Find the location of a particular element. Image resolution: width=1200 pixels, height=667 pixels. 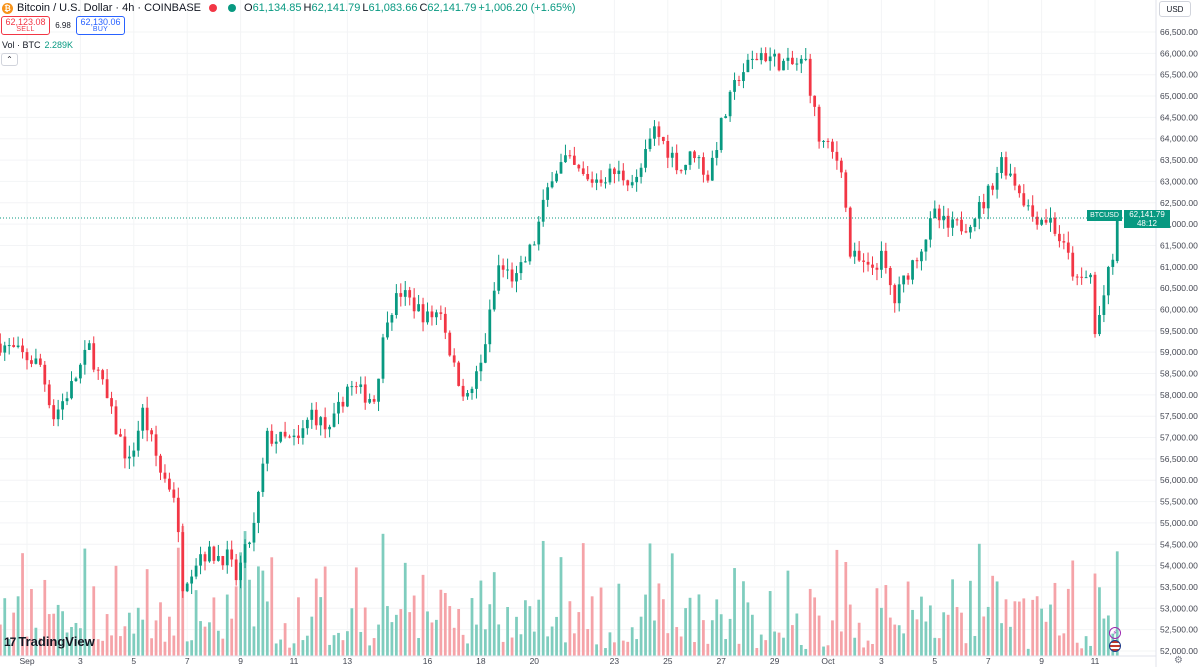

collapse-legend-button: ⌃ is located at coordinates (9, 59).